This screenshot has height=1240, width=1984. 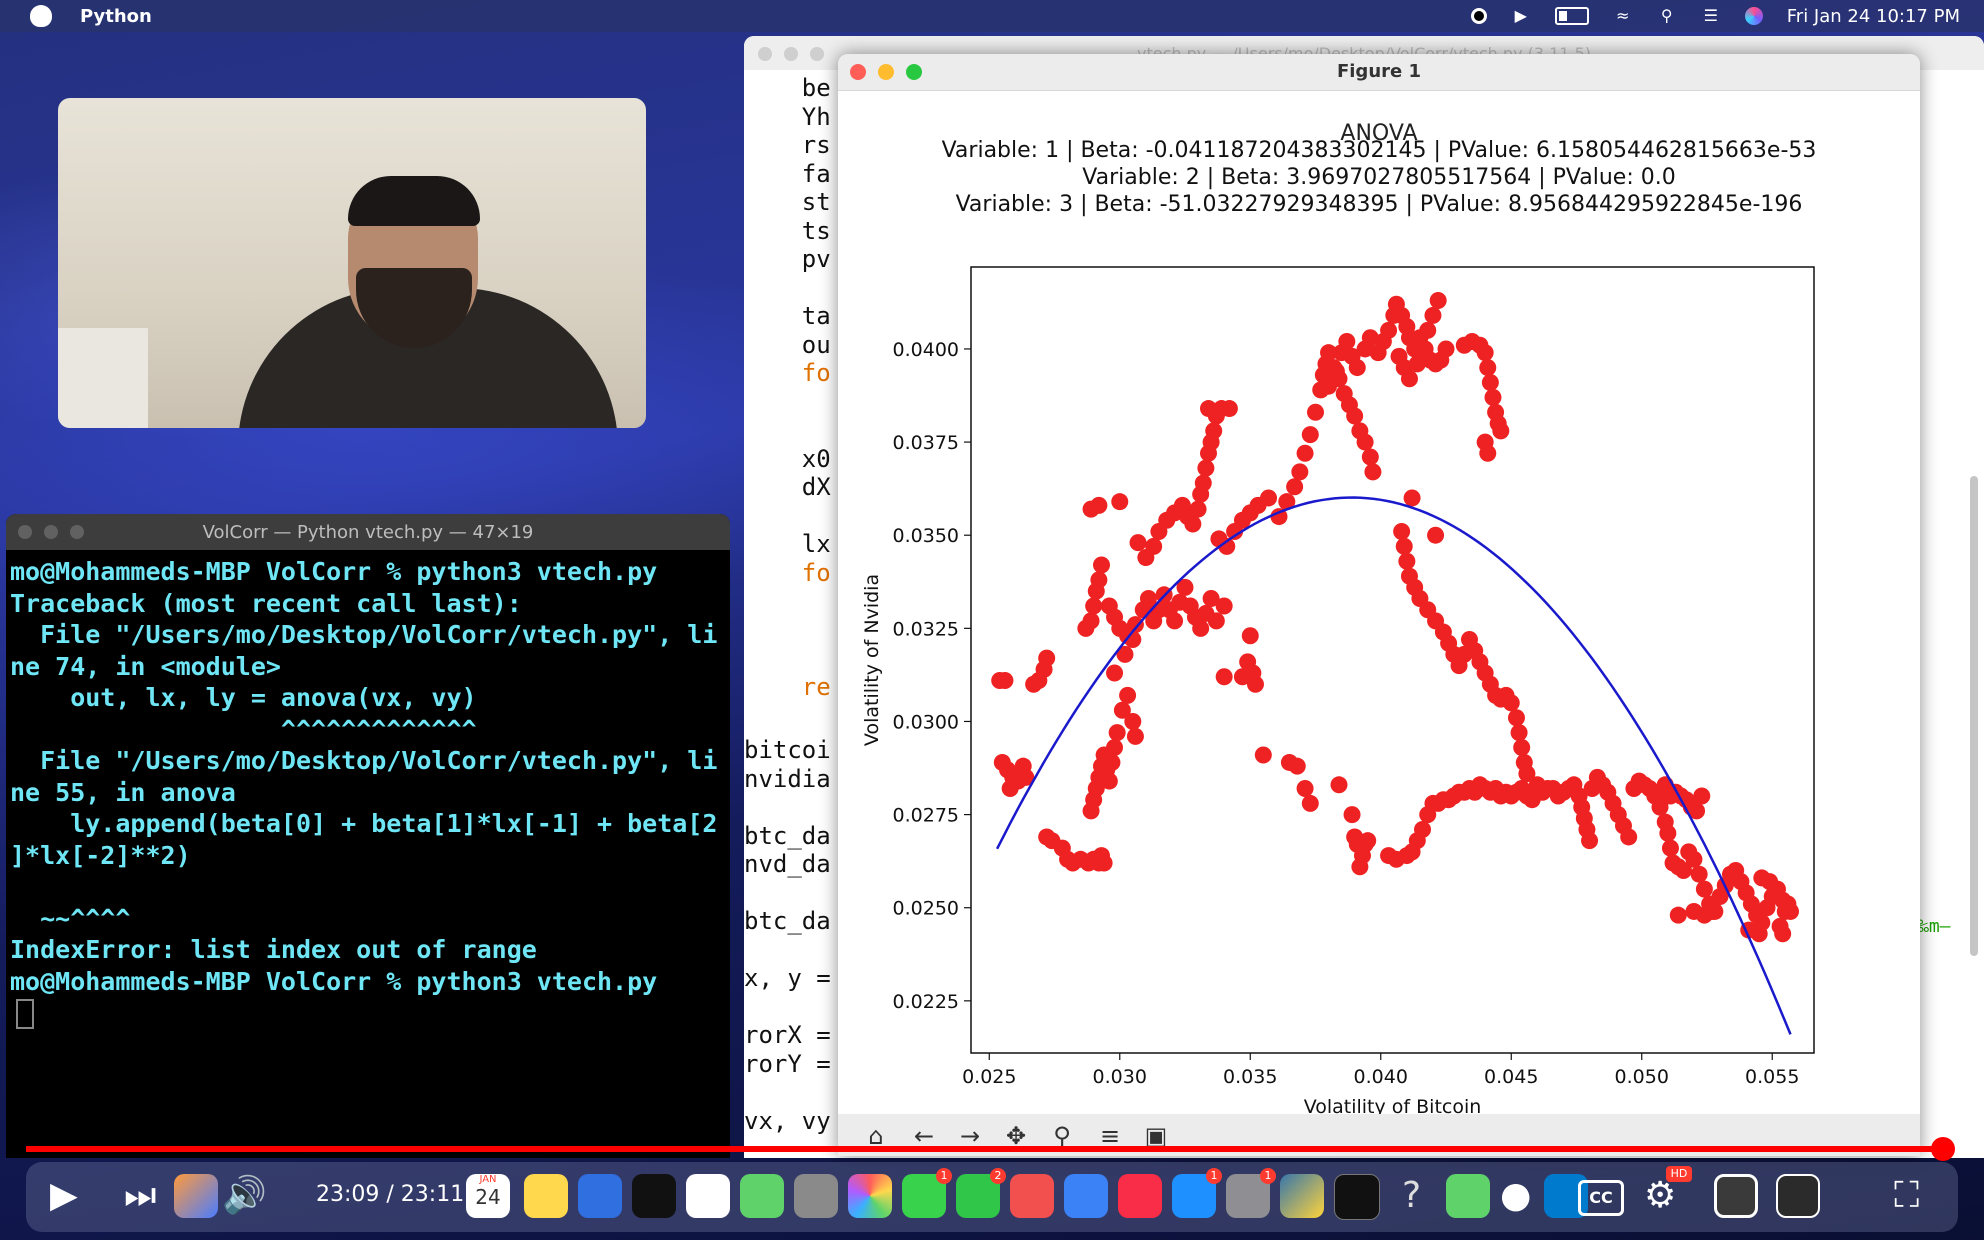 I want to click on home-icon: ⌂, so click(x=876, y=1136).